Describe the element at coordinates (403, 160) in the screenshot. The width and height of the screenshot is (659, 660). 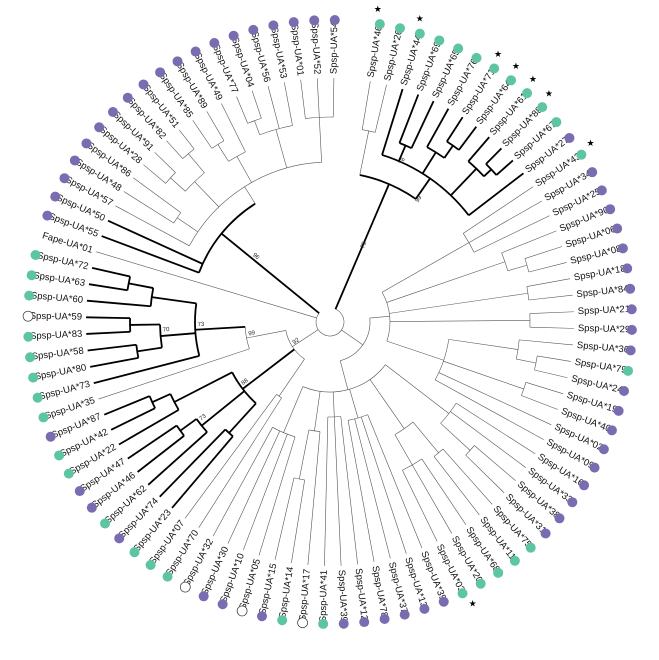
I see `bootstrap-value: 78` at that location.